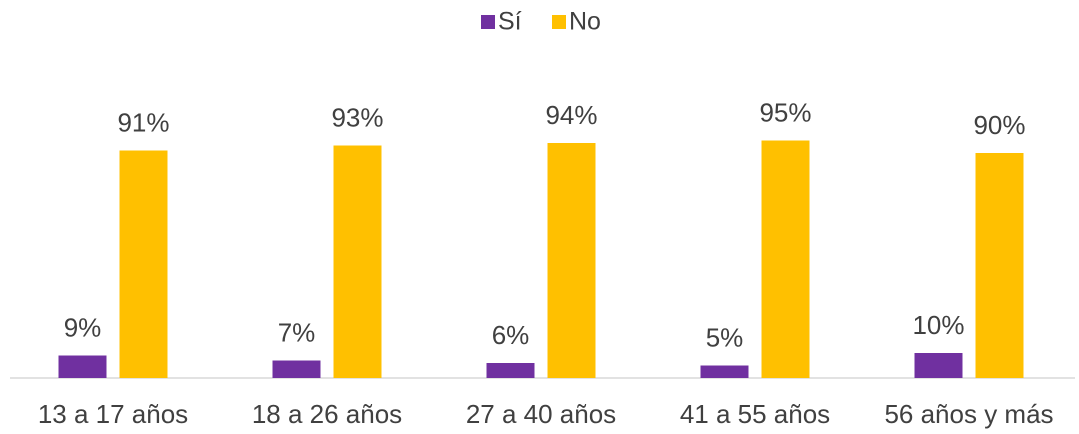 The height and width of the screenshot is (434, 1079). What do you see at coordinates (999, 125) in the screenshot?
I see `data-label: 90%` at bounding box center [999, 125].